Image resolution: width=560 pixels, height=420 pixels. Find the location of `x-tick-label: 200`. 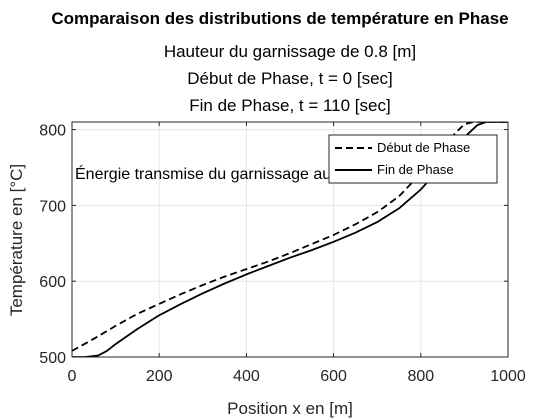

x-tick-label: 200 is located at coordinates (159, 376).